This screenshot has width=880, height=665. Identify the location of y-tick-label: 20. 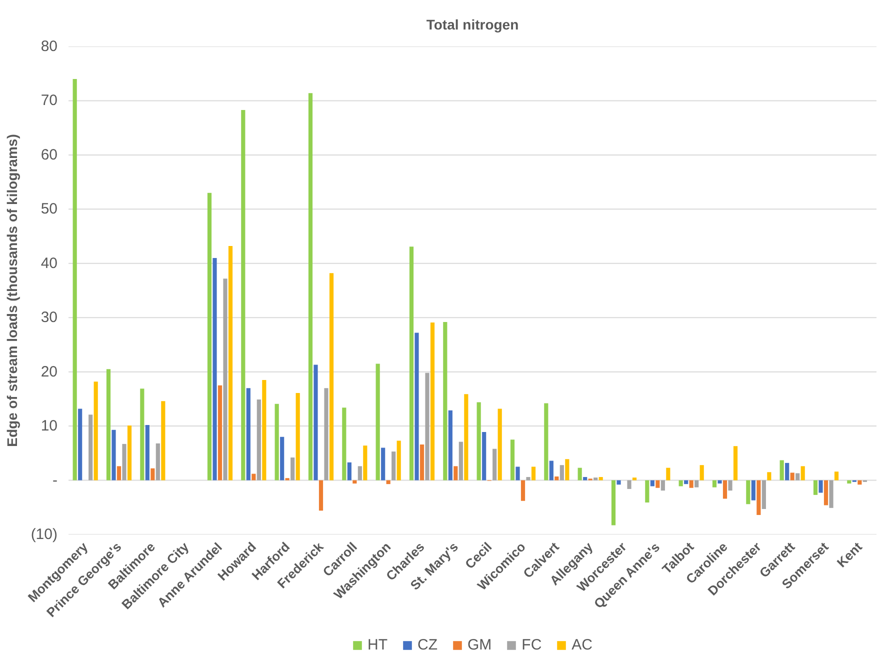
(49, 371).